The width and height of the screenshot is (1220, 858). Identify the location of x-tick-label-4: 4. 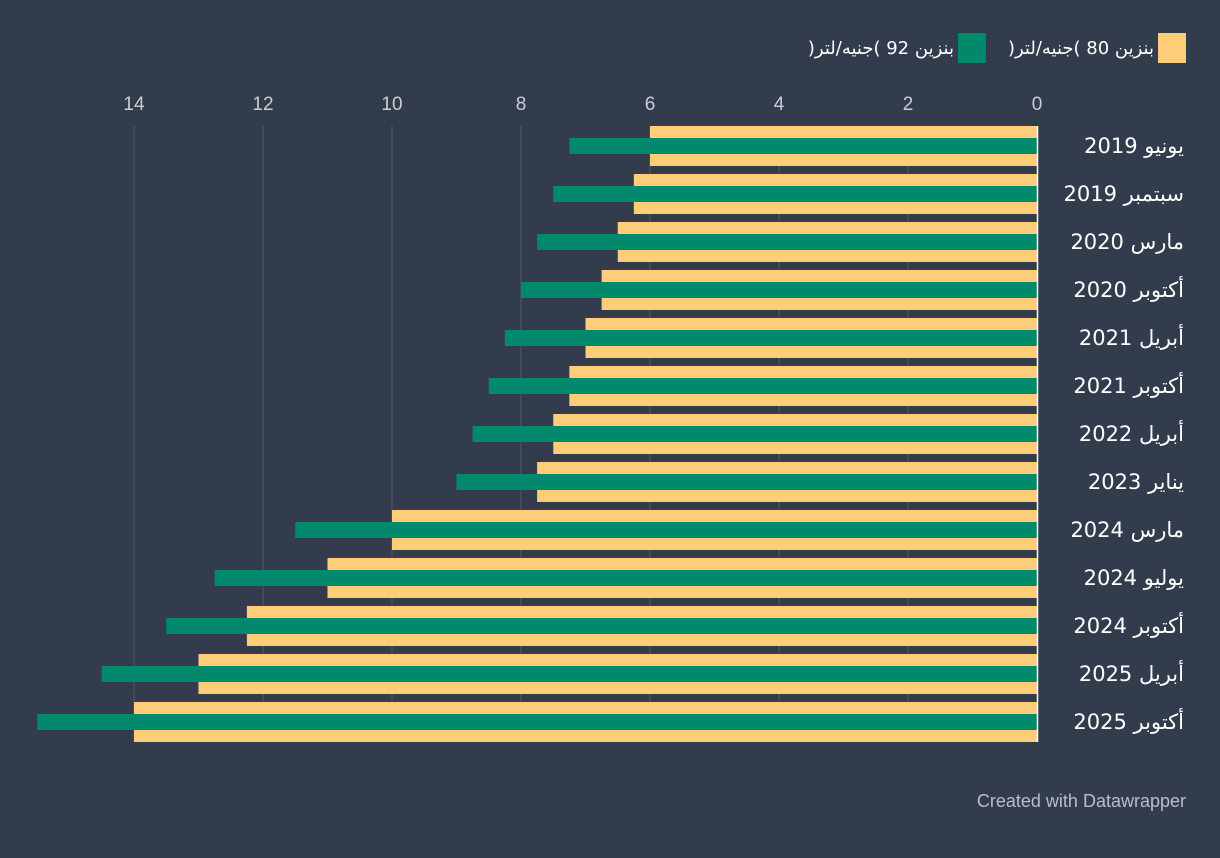
(779, 104).